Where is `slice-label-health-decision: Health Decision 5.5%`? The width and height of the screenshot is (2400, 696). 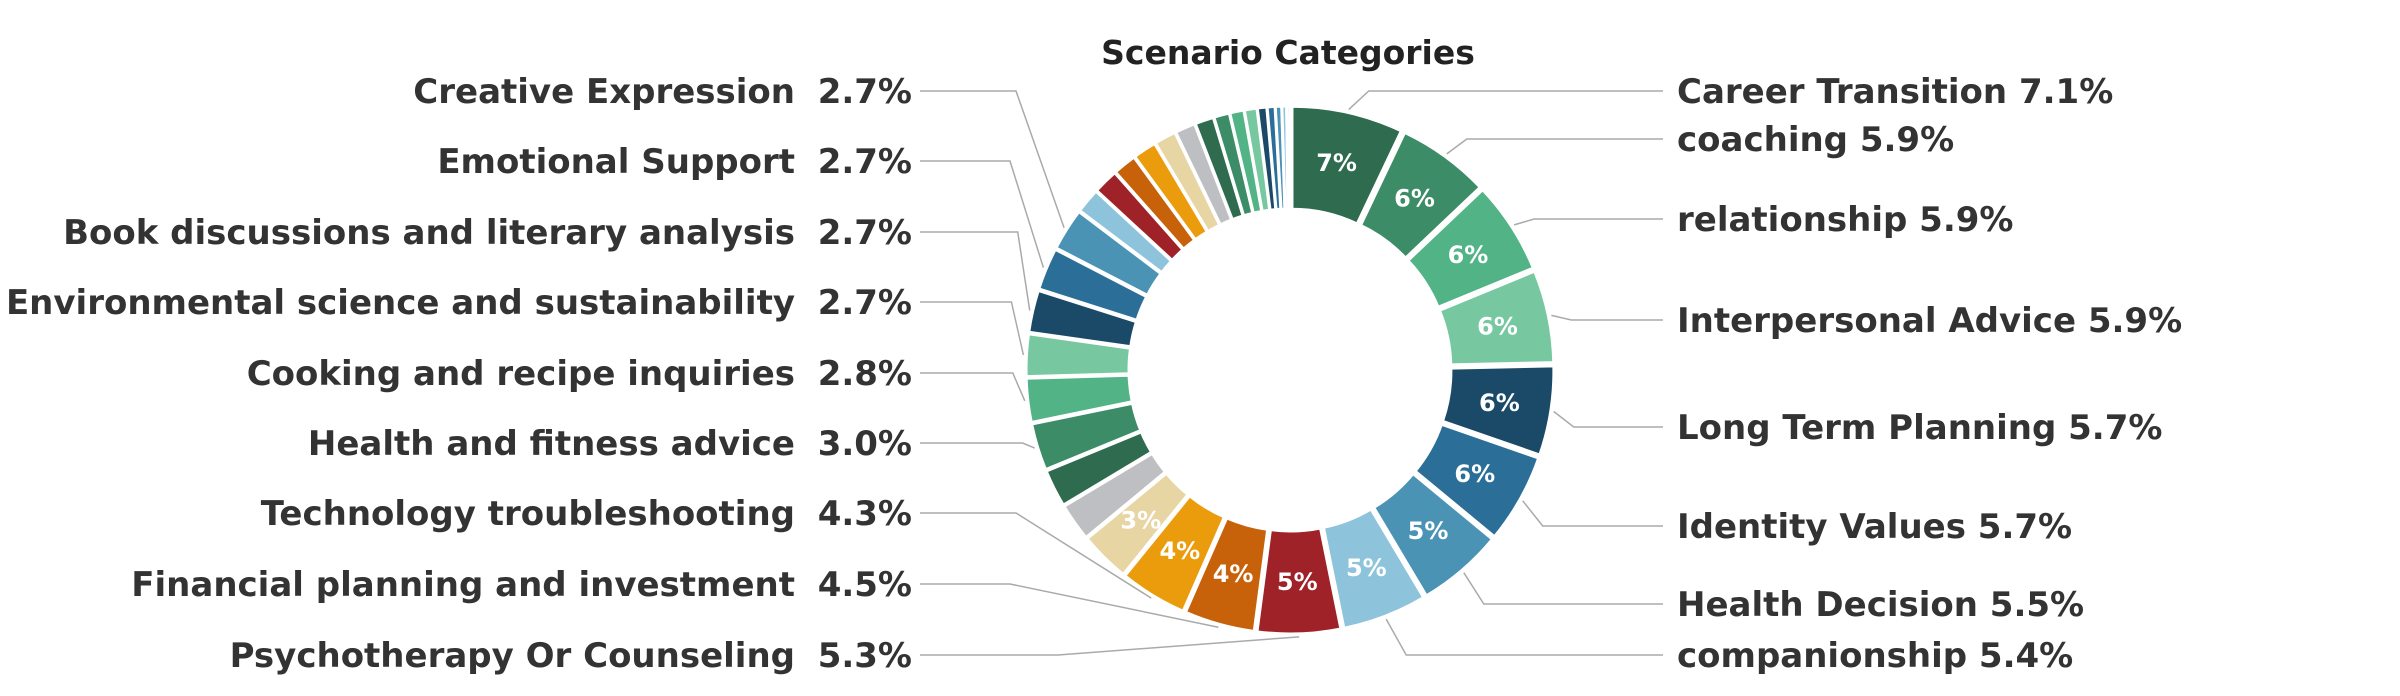 slice-label-health-decision: Health Decision 5.5% is located at coordinates (1880, 605).